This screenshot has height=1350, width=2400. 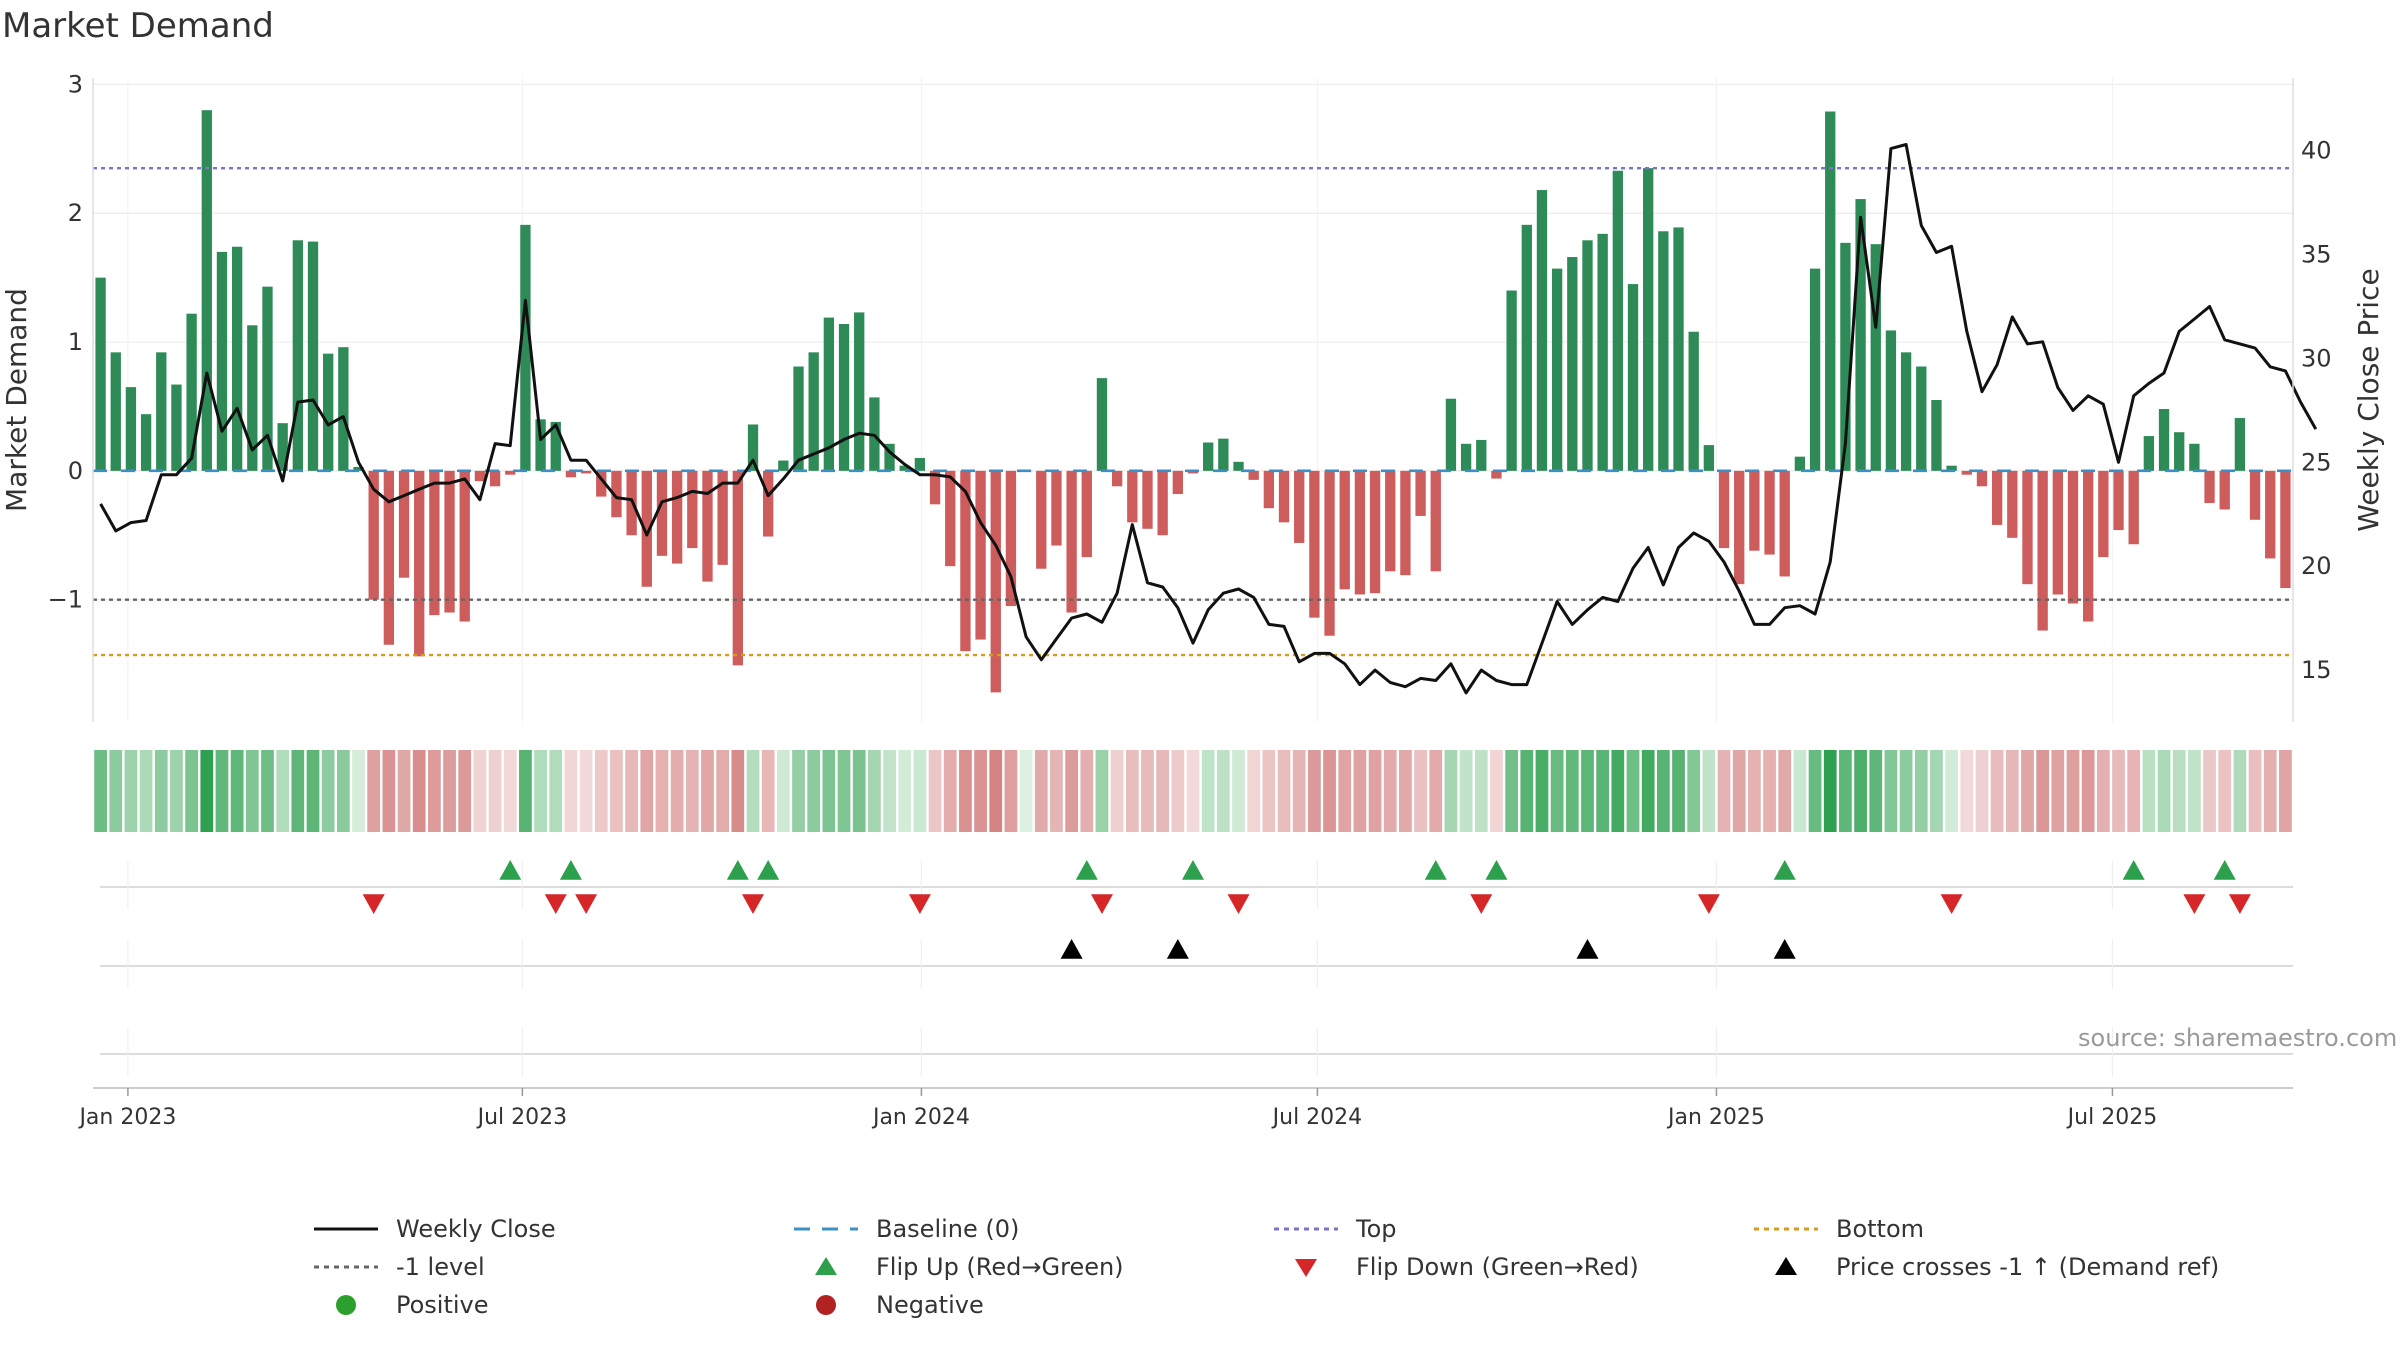 I want to click on legend-weekly-close-label: Weekly Close, so click(x=476, y=1229).